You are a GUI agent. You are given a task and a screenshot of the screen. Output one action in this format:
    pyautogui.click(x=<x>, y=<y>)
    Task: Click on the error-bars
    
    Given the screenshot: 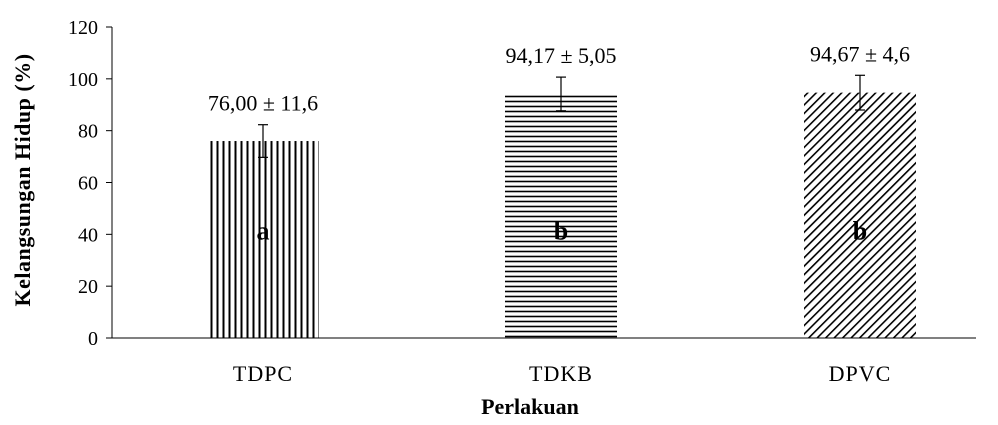 What is the action you would take?
    pyautogui.click(x=561, y=116)
    